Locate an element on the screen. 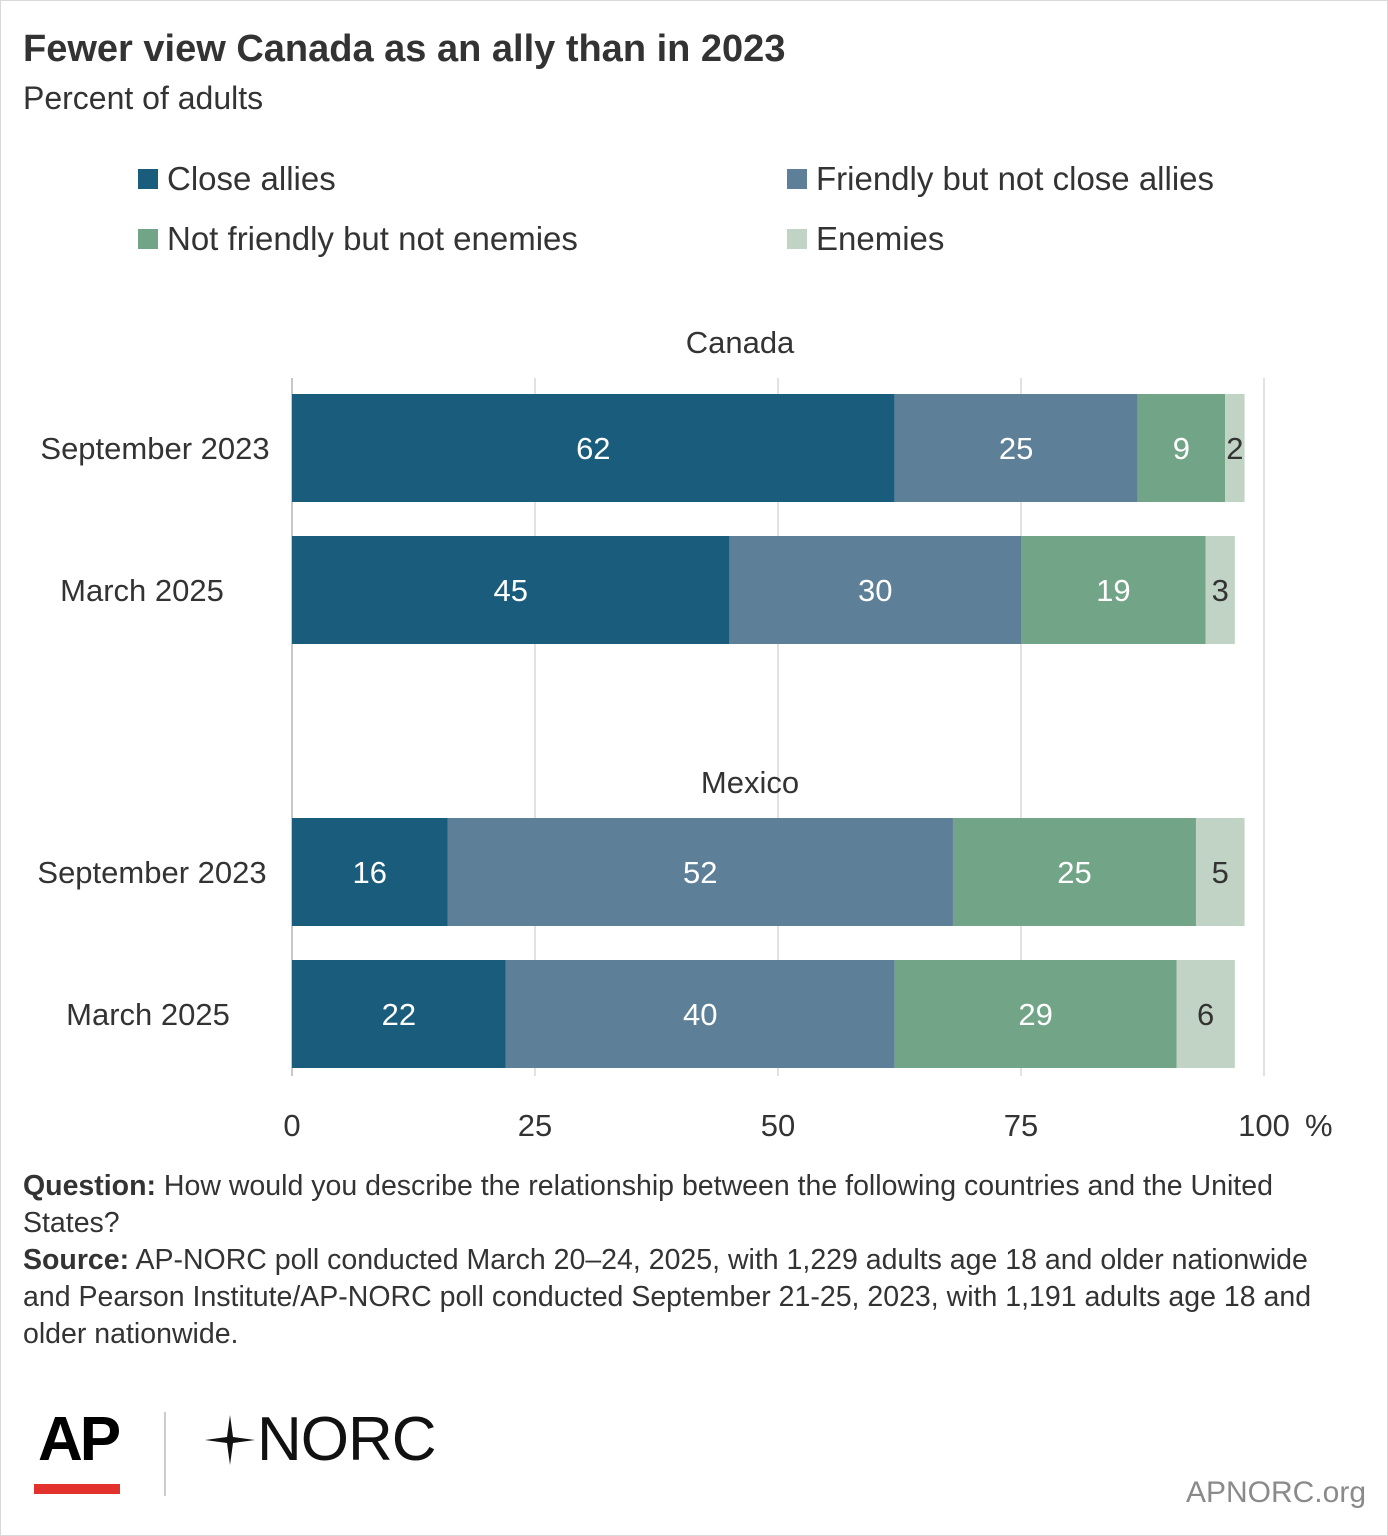  legend-item-enemies: Enemies is located at coordinates (865, 239).